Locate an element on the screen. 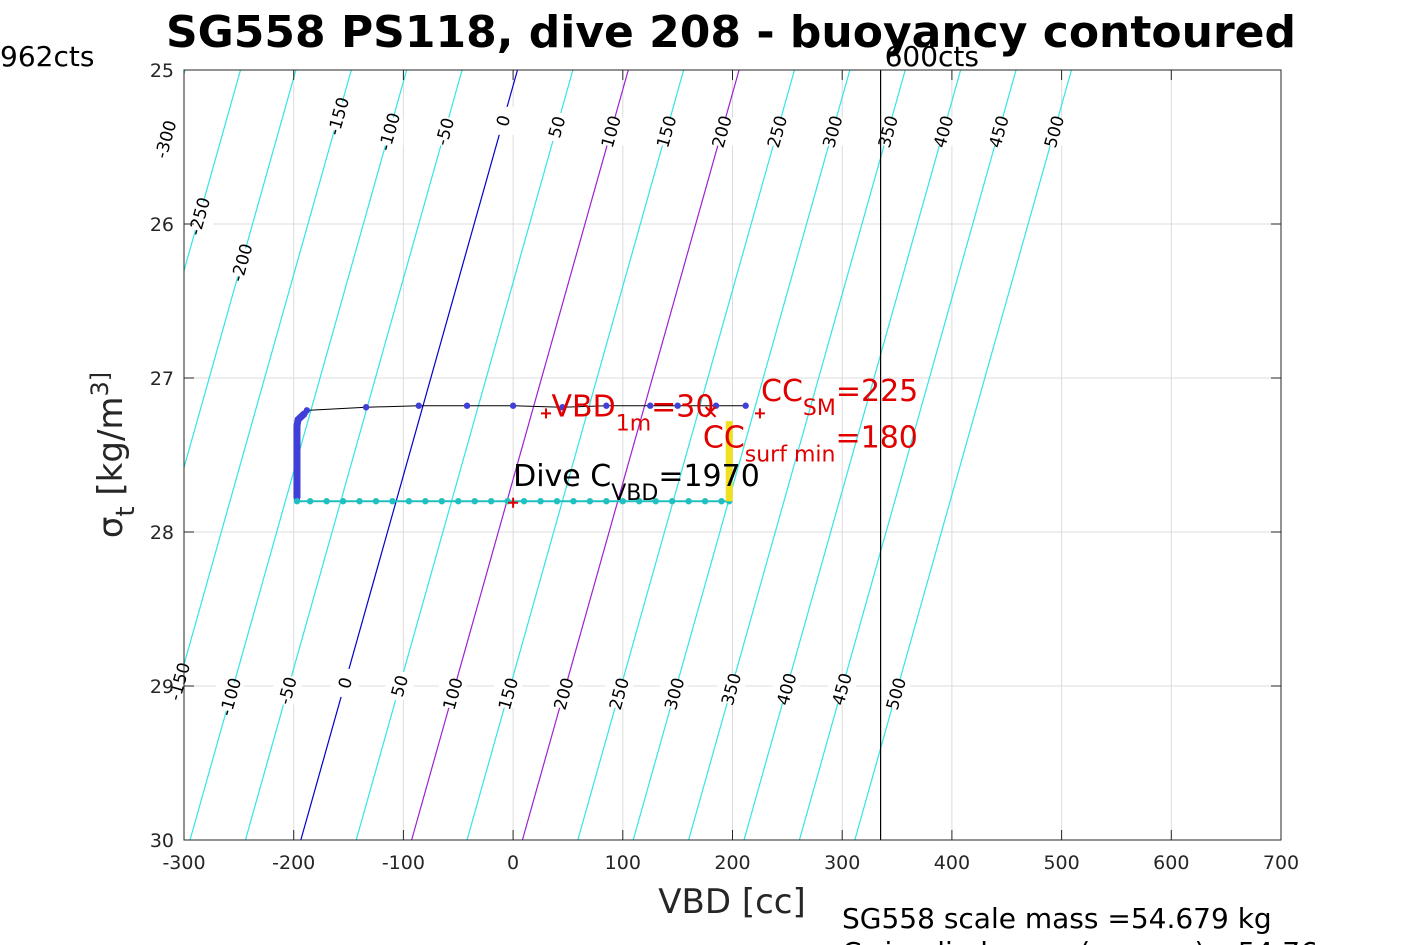 The height and width of the screenshot is (945, 1417). vbd-1m-marker is located at coordinates (546, 413).